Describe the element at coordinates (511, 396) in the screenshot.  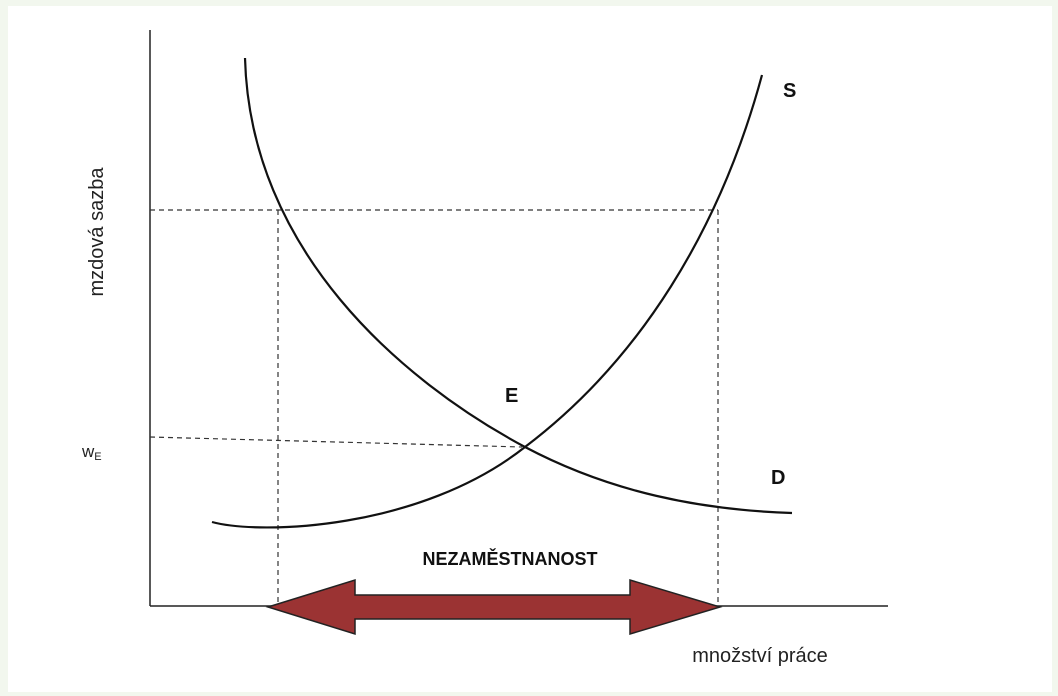
I see `equilibrium-label: E` at that location.